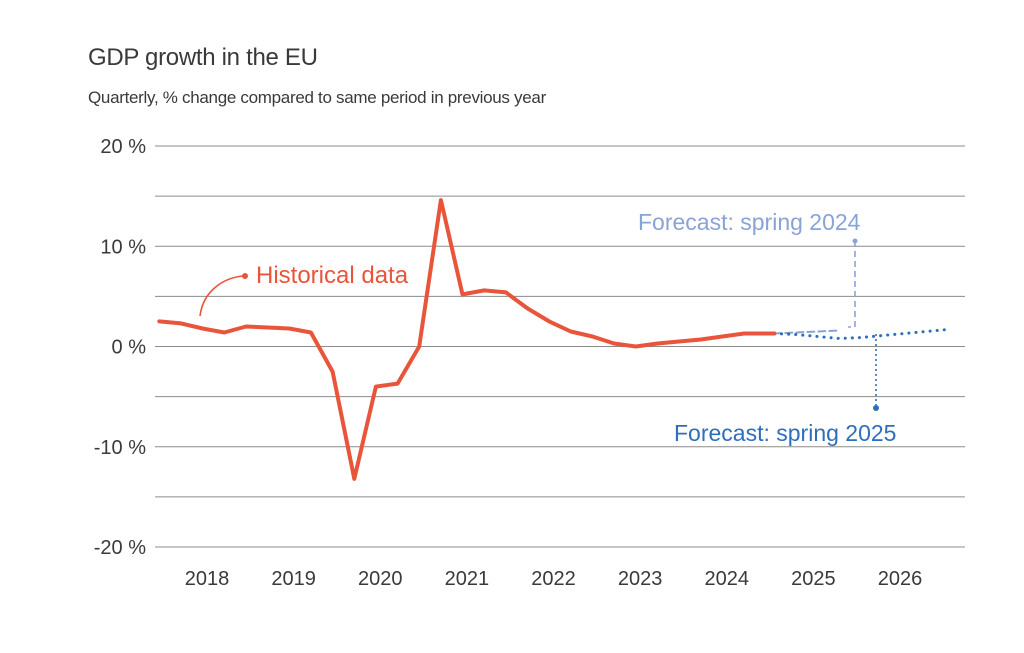 This screenshot has height=653, width=1024. What do you see at coordinates (467, 579) in the screenshot?
I see `x-tick-label: 2021` at bounding box center [467, 579].